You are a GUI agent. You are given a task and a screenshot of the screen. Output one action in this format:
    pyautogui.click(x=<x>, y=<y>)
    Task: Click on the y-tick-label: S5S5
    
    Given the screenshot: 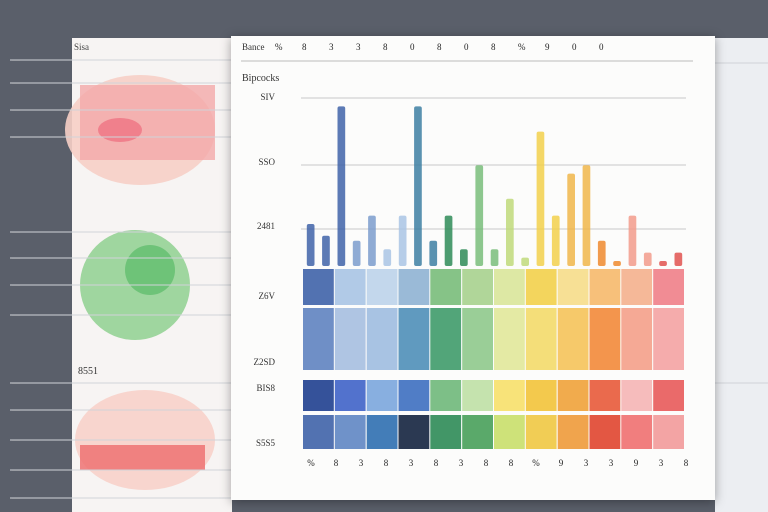 What is the action you would take?
    pyautogui.click(x=266, y=443)
    